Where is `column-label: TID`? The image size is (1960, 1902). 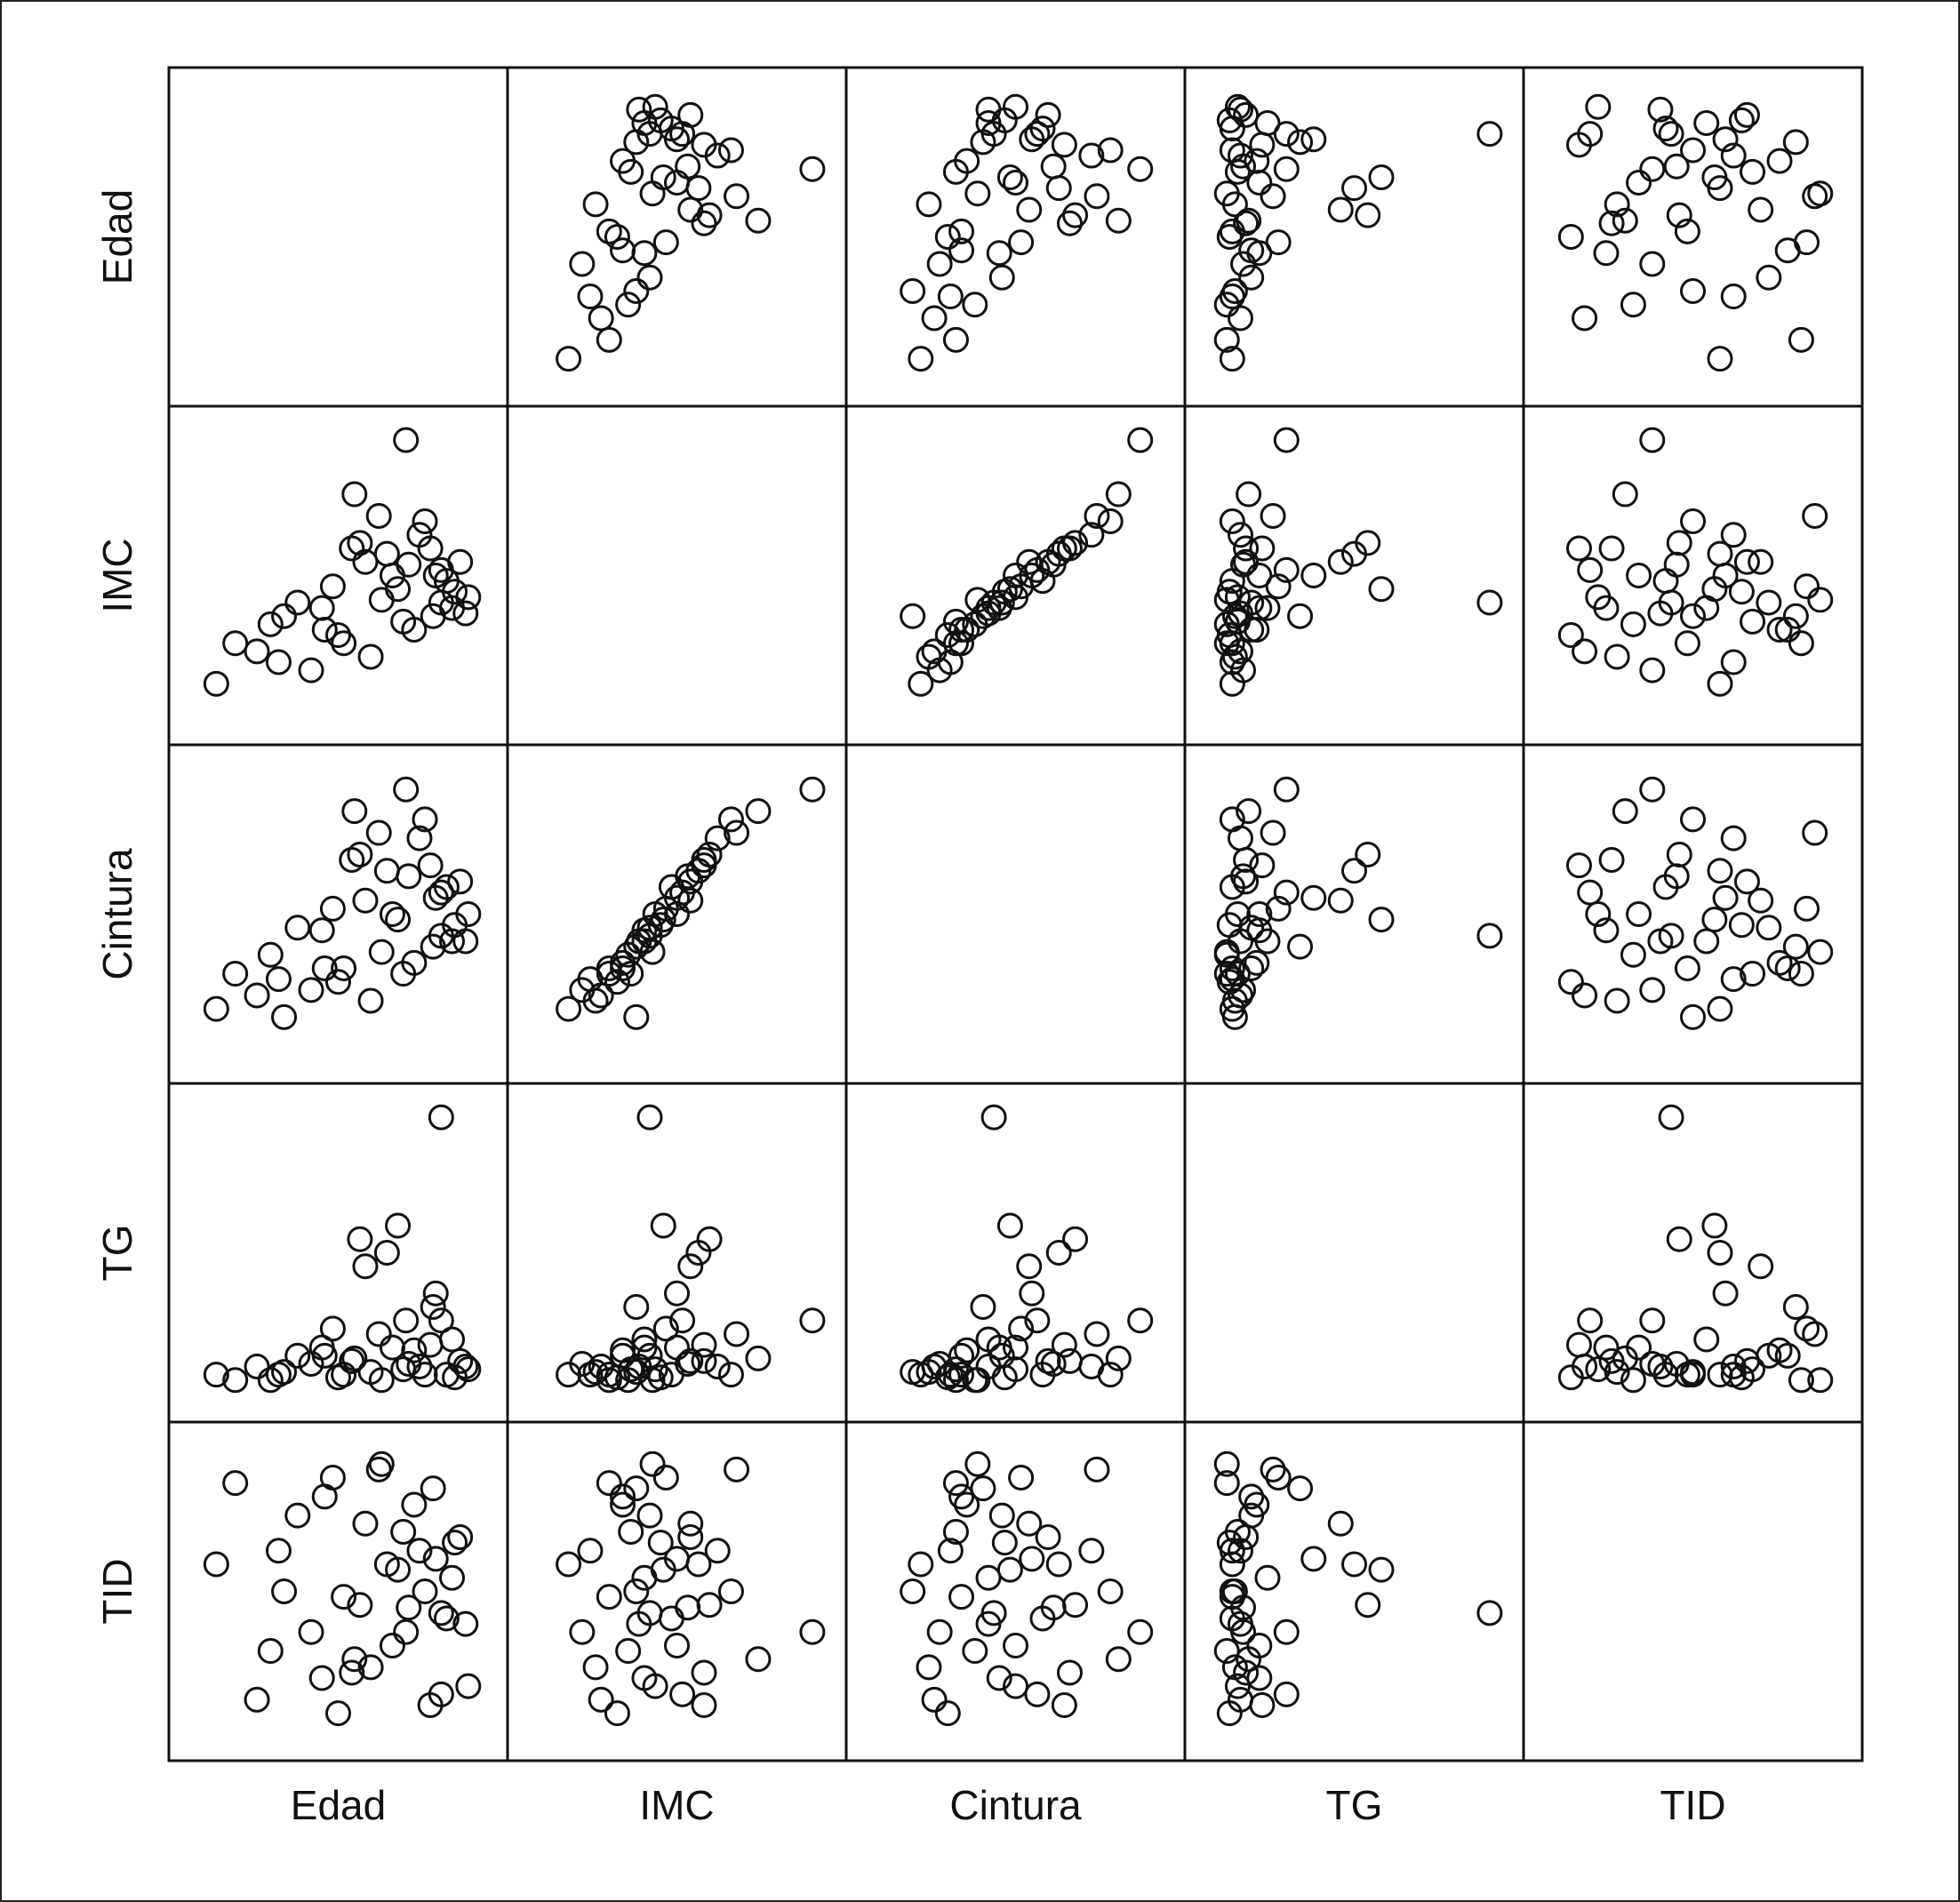
column-label: TID is located at coordinates (1692, 1805).